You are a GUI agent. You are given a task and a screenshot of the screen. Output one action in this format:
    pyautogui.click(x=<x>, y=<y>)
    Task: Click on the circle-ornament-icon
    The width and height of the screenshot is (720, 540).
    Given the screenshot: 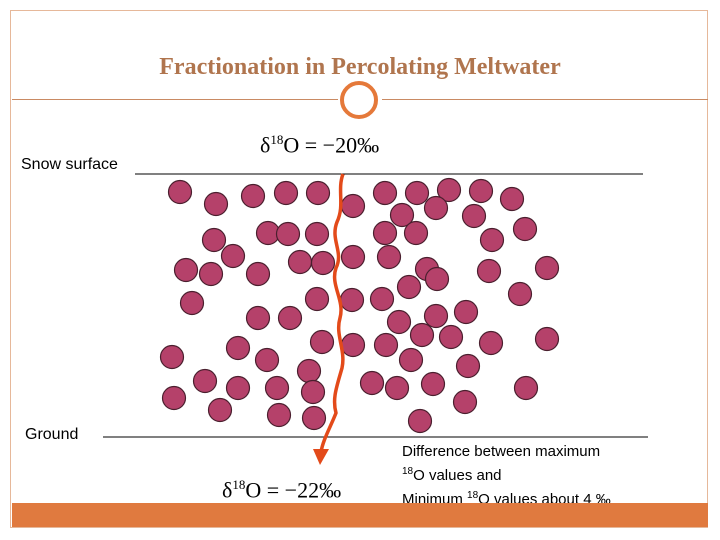 What is the action you would take?
    pyautogui.click(x=359, y=100)
    